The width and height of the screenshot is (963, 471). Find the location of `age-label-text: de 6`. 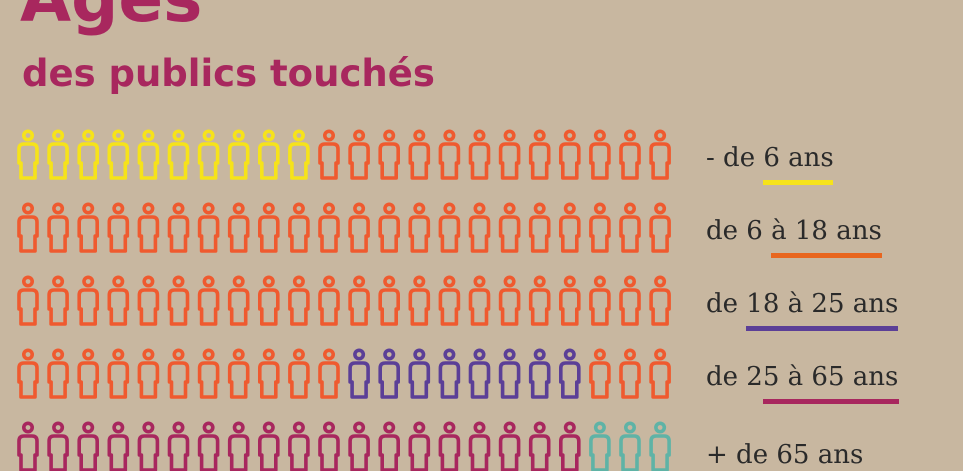

age-label-text: de 6 is located at coordinates (739, 231).